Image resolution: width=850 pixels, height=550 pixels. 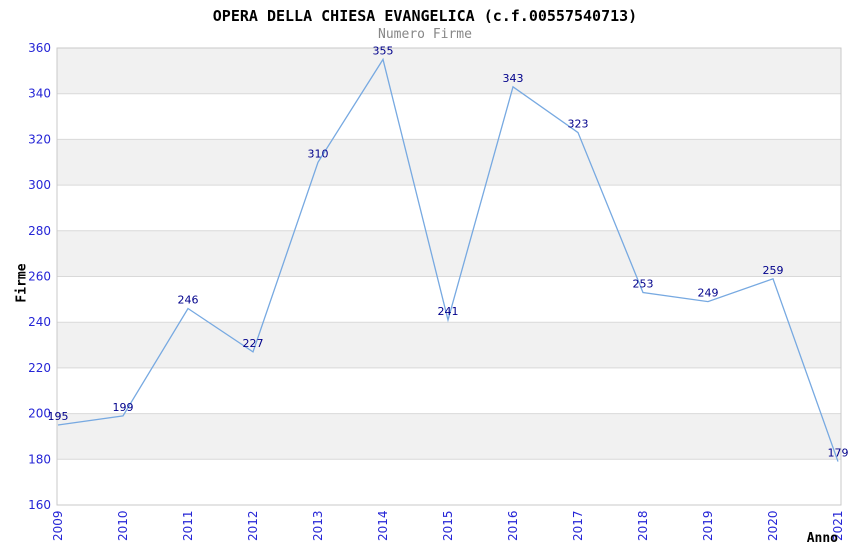 What do you see at coordinates (425, 34) in the screenshot?
I see `chart-subtitle: Numero Firme` at bounding box center [425, 34].